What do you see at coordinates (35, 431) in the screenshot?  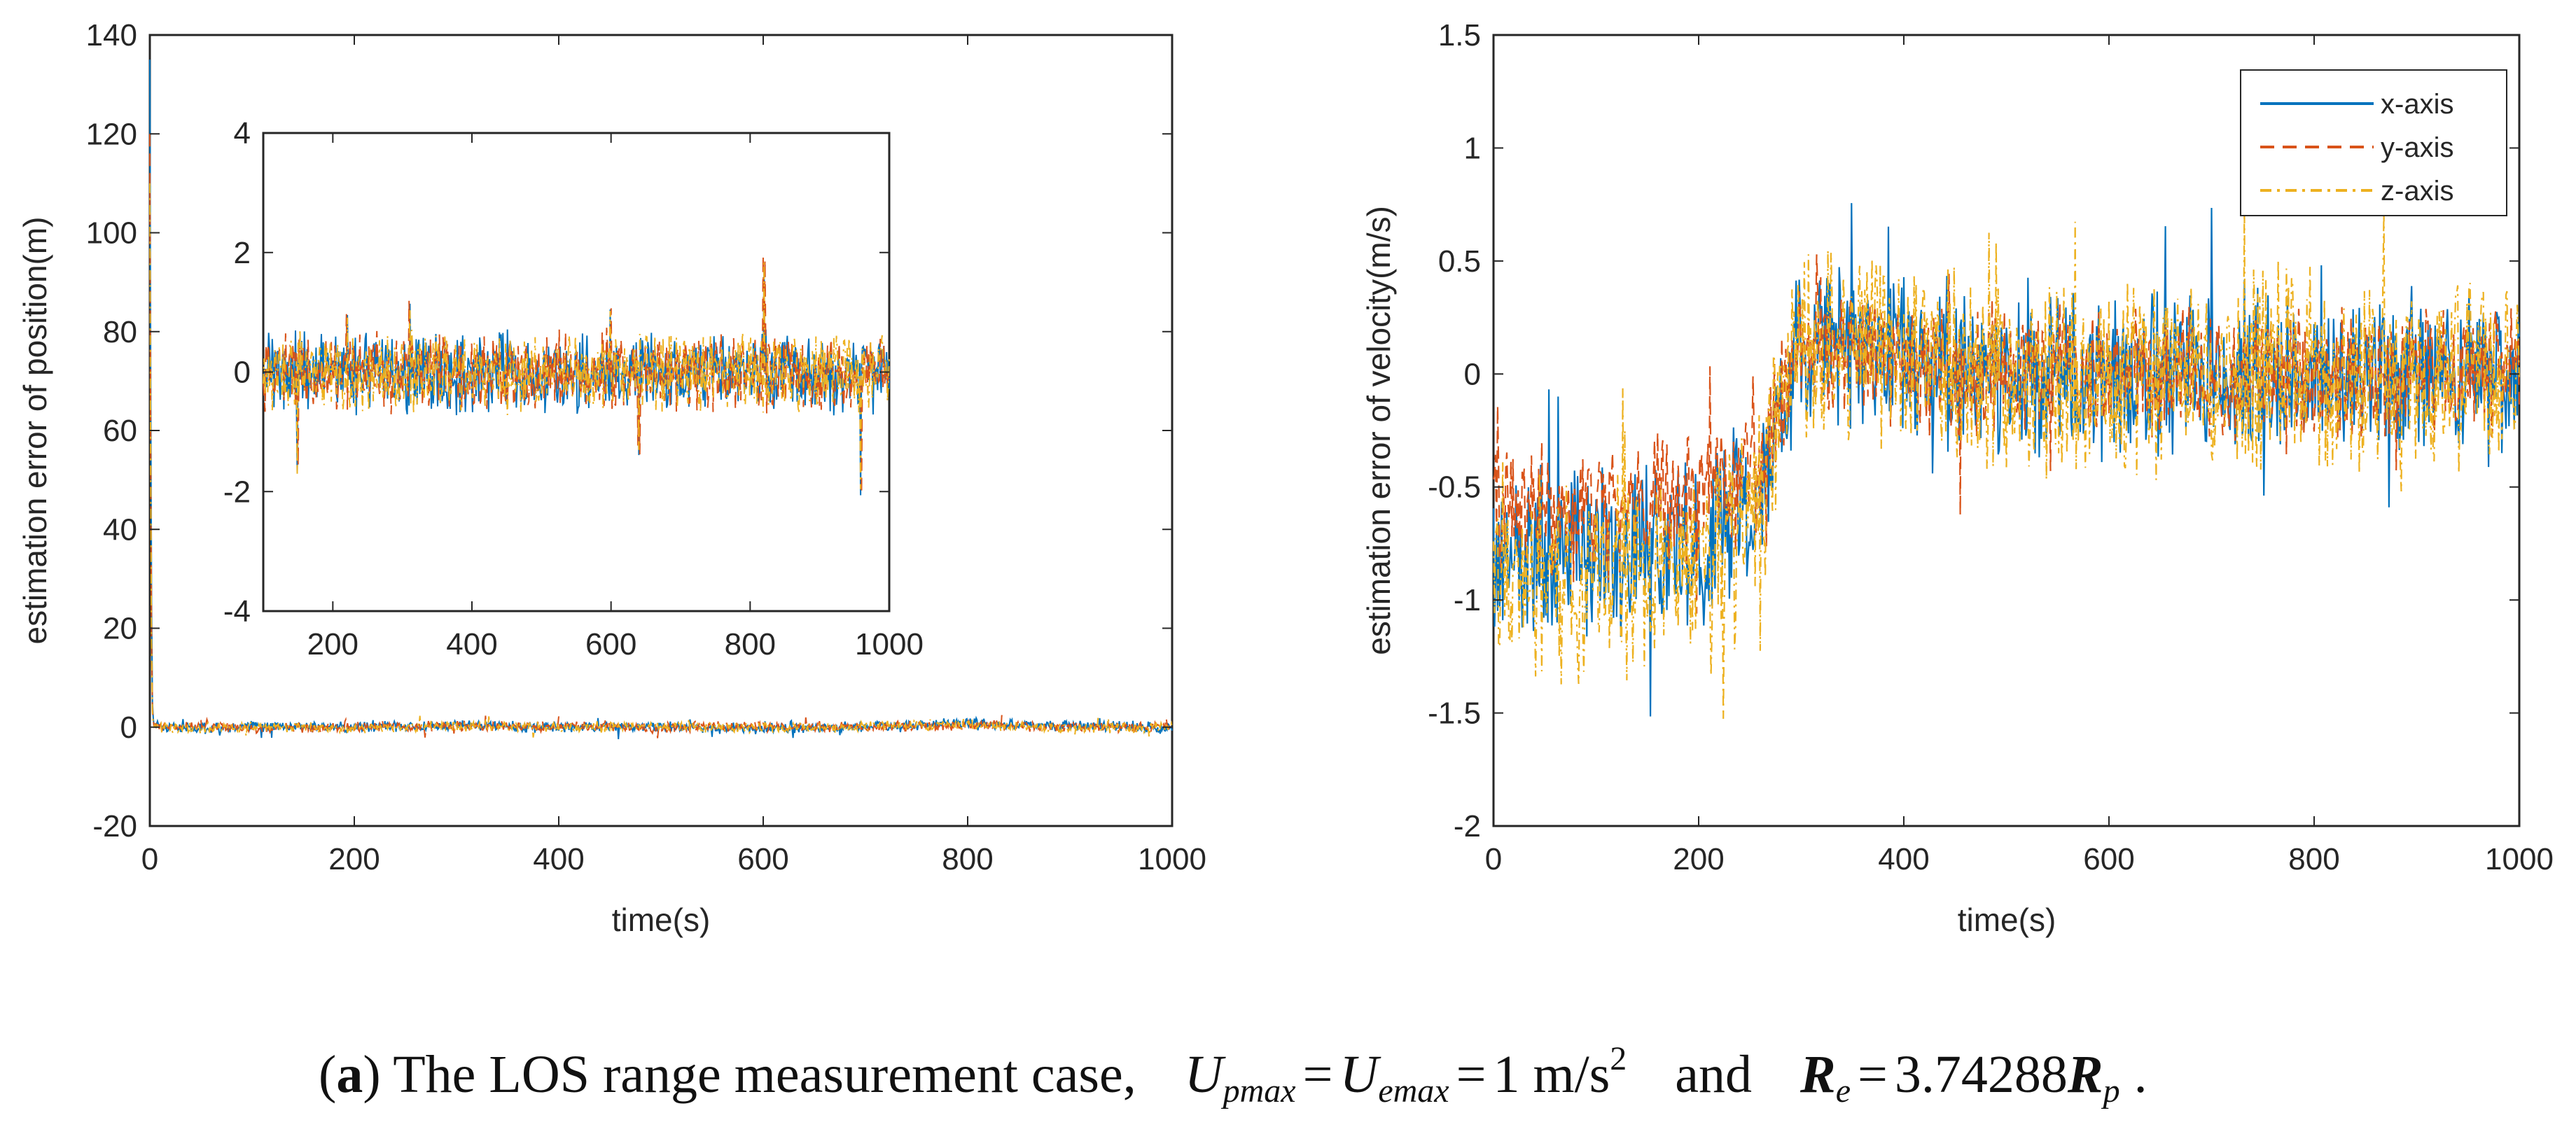 I see `y-axis-label: estimation error of position(m)` at bounding box center [35, 431].